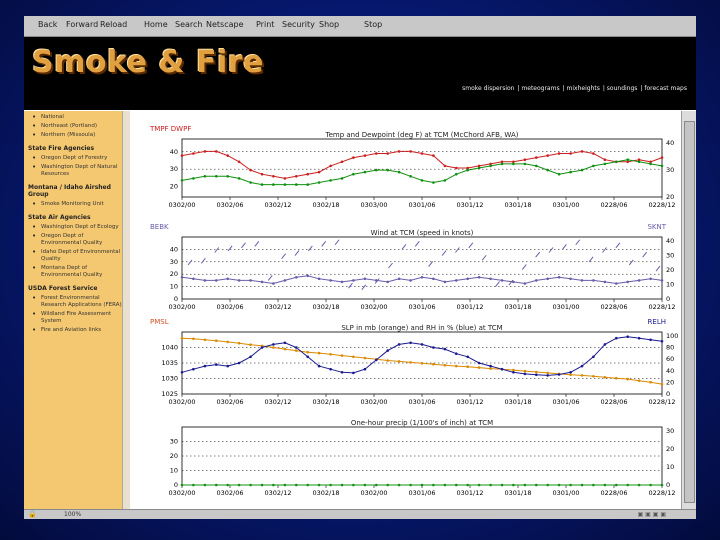 The width and height of the screenshot is (720, 540). I want to click on page-scrollbar, so click(688, 310).